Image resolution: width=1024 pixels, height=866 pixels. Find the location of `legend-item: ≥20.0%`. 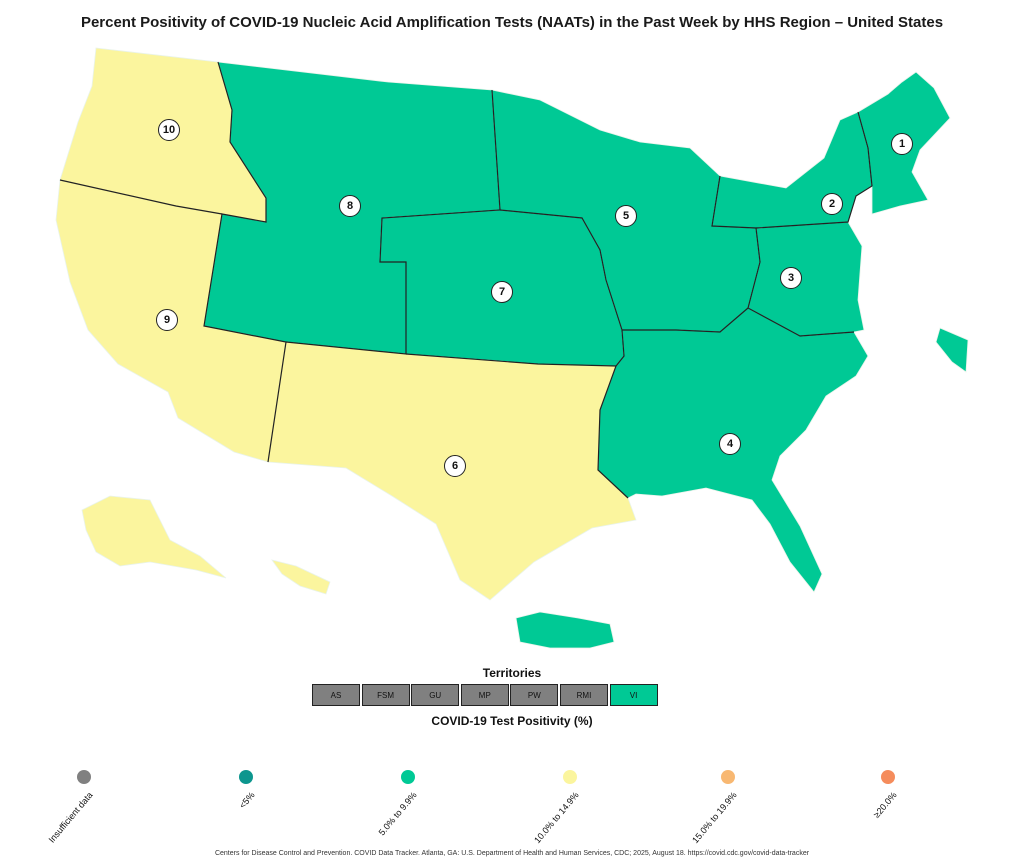

legend-item: ≥20.0% is located at coordinates (885, 795).